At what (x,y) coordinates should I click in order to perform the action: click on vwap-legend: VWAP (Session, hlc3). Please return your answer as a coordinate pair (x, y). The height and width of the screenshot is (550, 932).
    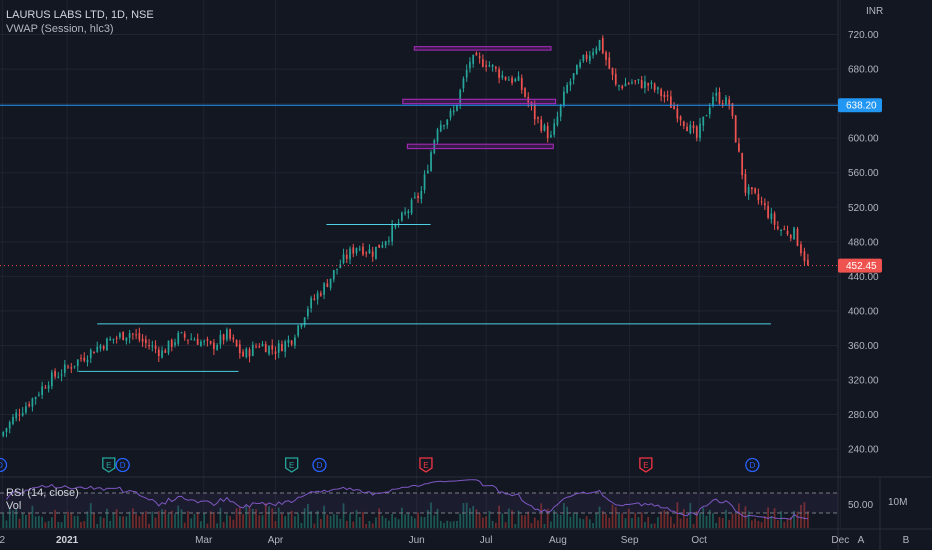
    Looking at the image, I should click on (60, 29).